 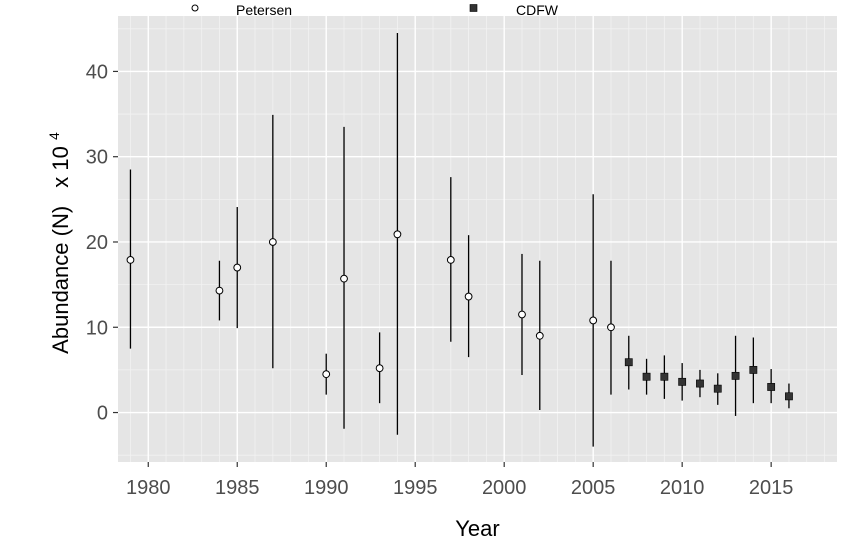 I want to click on y-axis-title: Abundance (N) x 10 4, so click(x=59, y=243).